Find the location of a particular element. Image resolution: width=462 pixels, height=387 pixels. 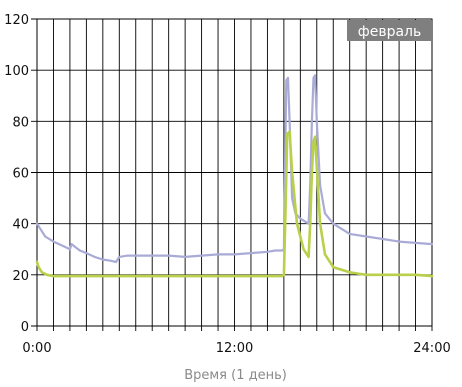

month-badge-label: февраль is located at coordinates (390, 32).